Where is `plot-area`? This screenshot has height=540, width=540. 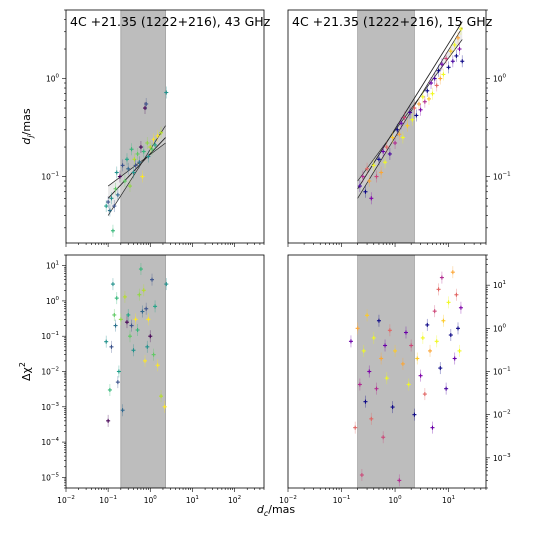 plot-area is located at coordinates (136, 126).